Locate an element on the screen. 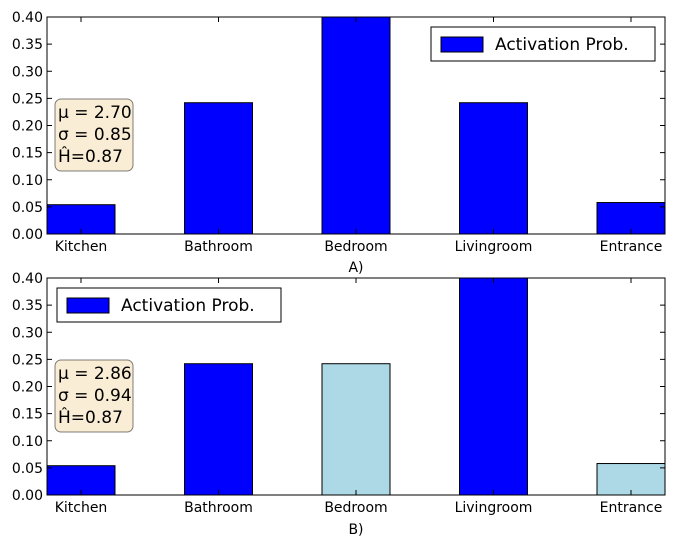 The width and height of the screenshot is (676, 549). x-axis-label: A) is located at coordinates (355, 268).